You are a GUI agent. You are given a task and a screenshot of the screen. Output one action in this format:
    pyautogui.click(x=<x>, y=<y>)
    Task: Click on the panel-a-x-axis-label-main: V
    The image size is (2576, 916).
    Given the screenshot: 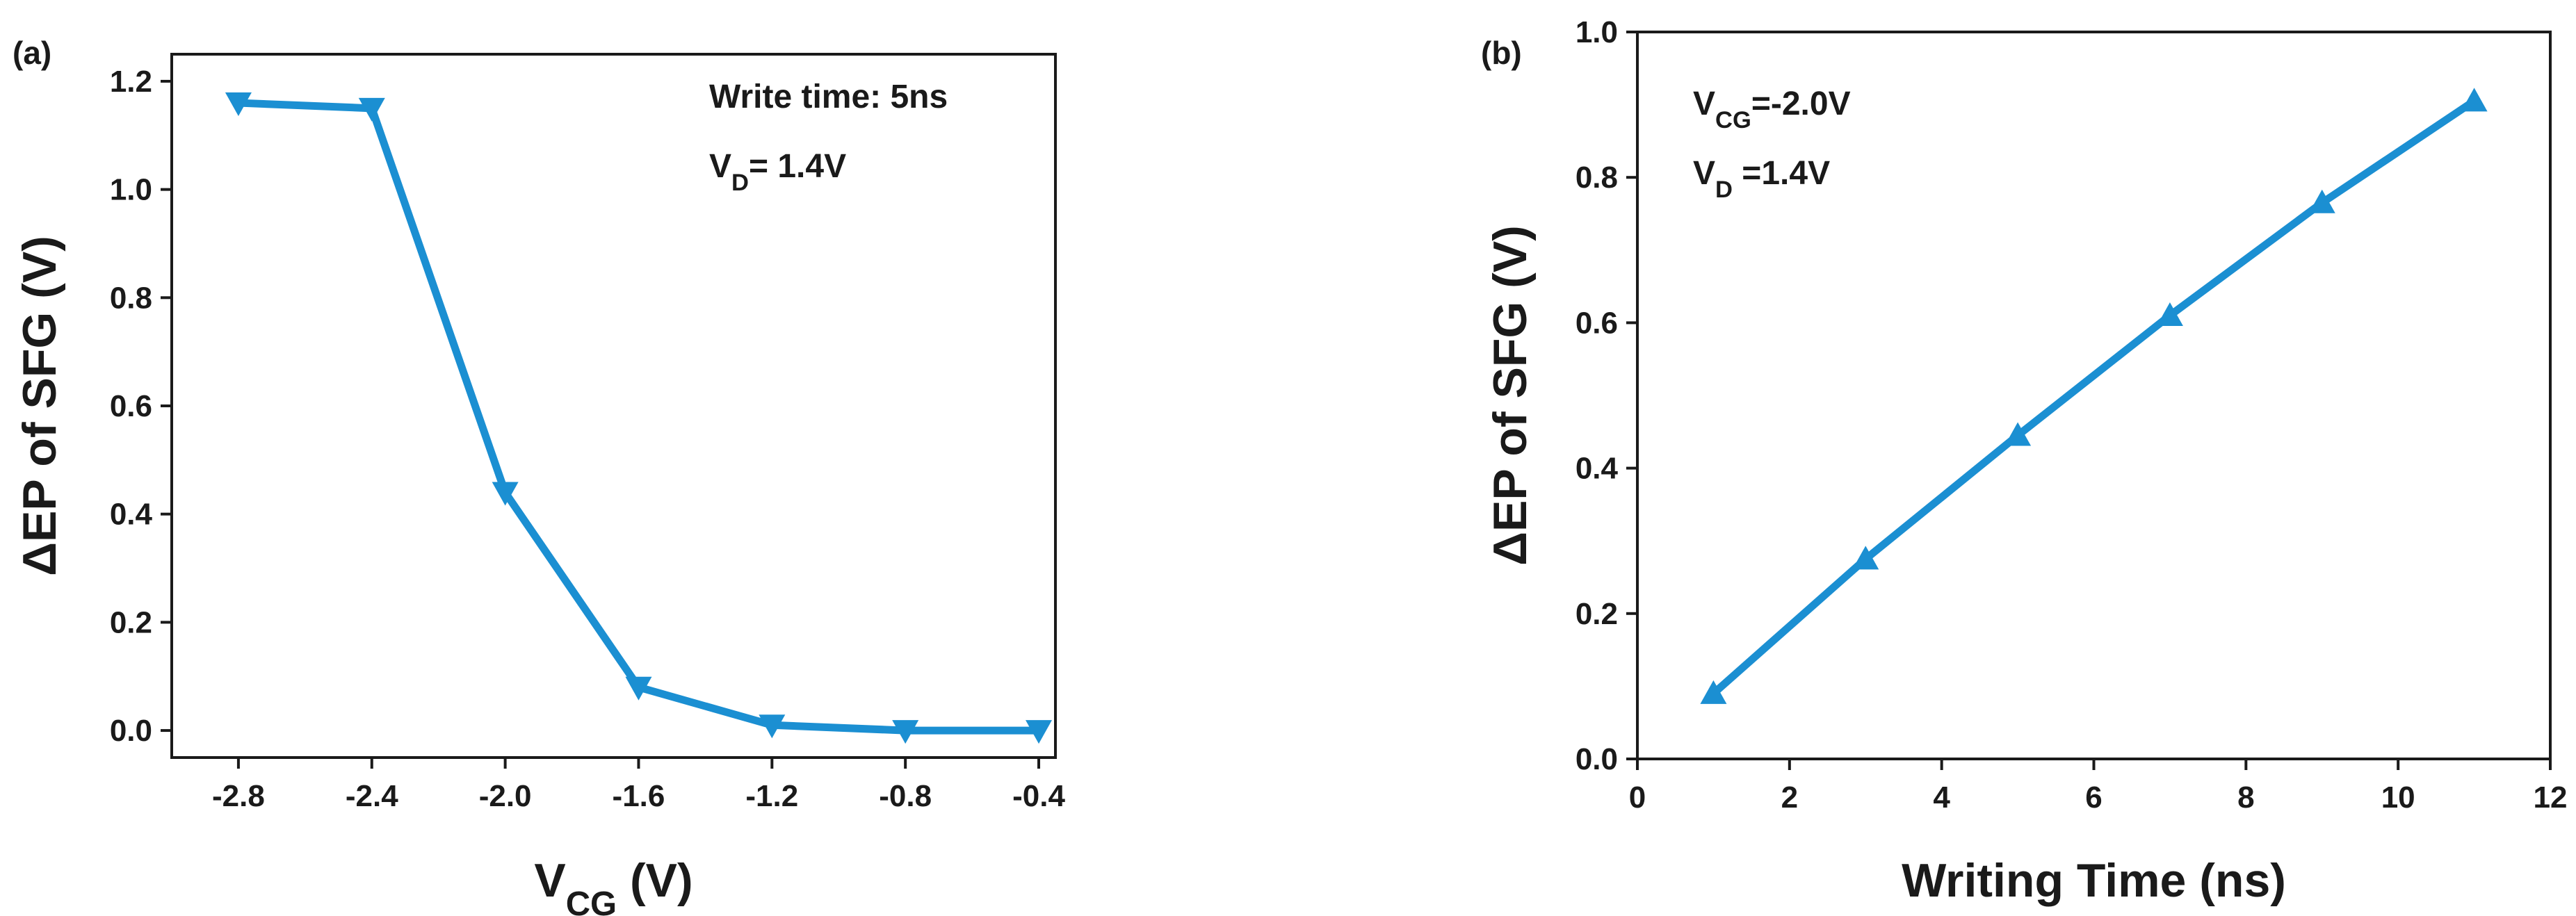 What is the action you would take?
    pyautogui.click(x=549, y=881)
    